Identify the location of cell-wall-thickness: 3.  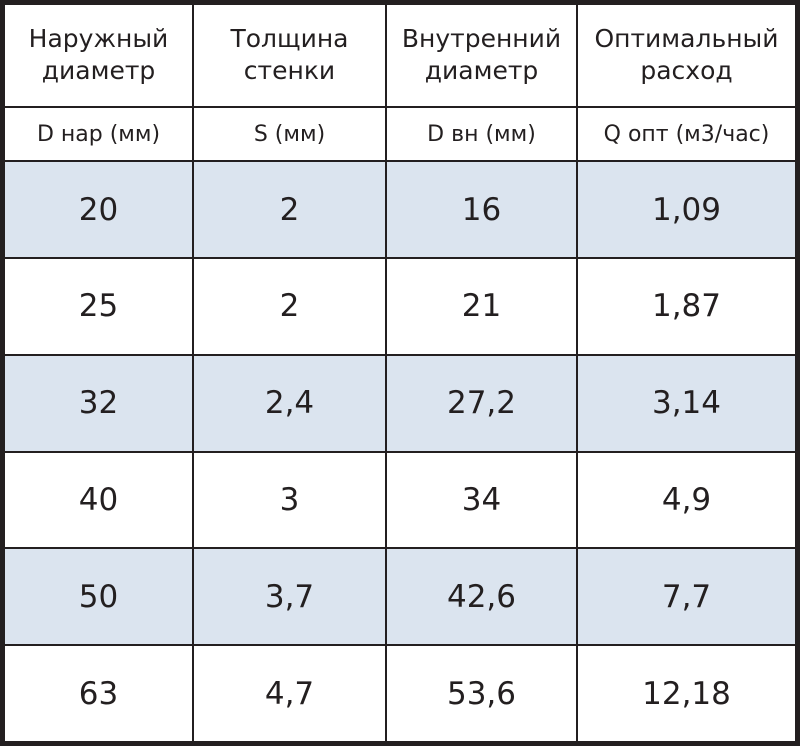
(289, 500).